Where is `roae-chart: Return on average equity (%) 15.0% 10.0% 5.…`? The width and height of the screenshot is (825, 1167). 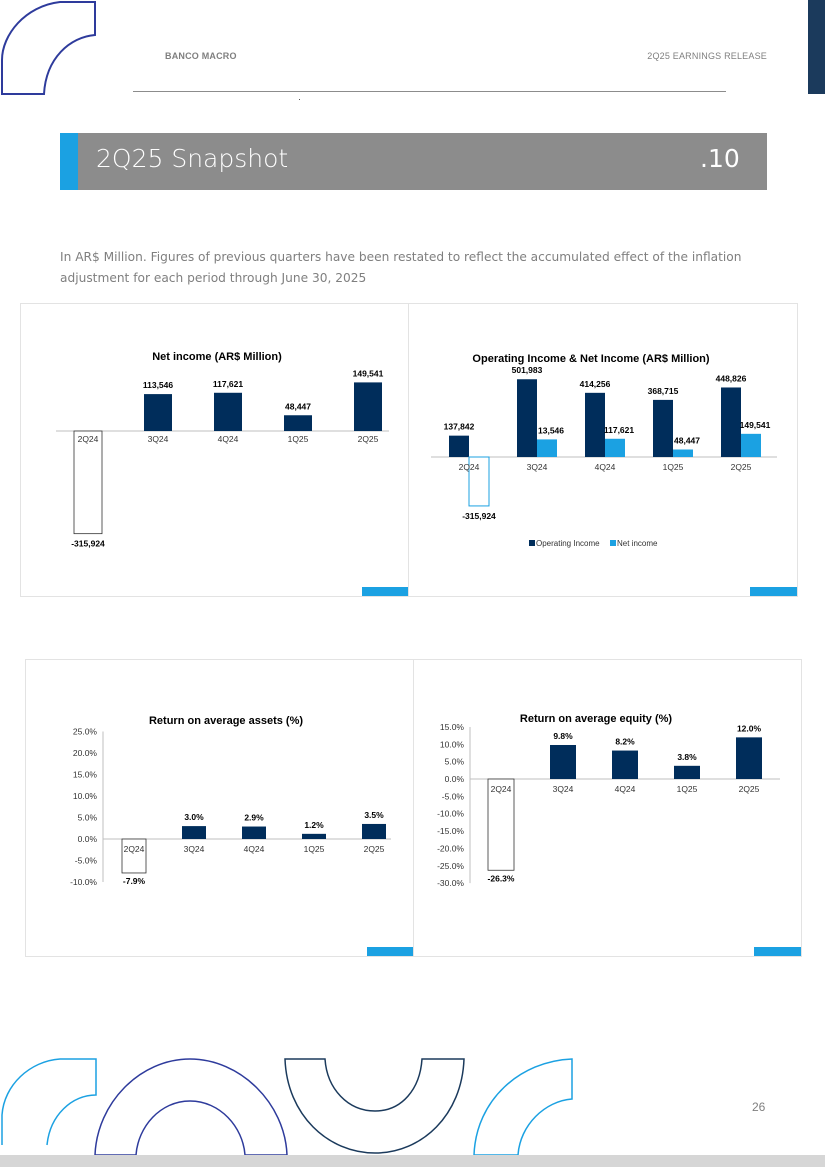
roae-chart: Return on average equity (%) 15.0% 10.0% 5.… is located at coordinates (608, 800).